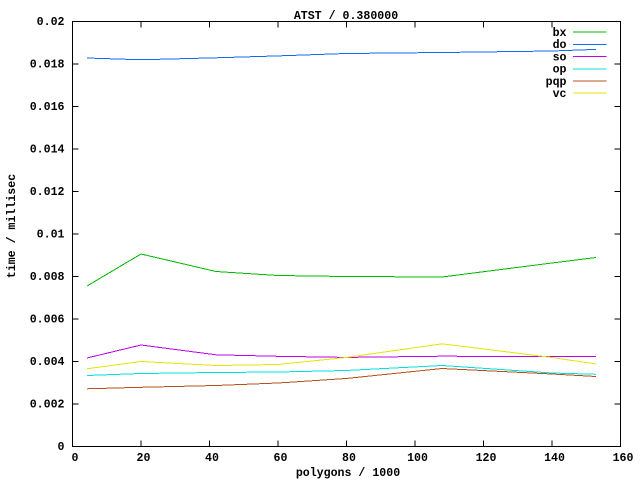 This screenshot has height=485, width=640. Describe the element at coordinates (47, 320) in the screenshot. I see `svg-text: 0.006` at that location.